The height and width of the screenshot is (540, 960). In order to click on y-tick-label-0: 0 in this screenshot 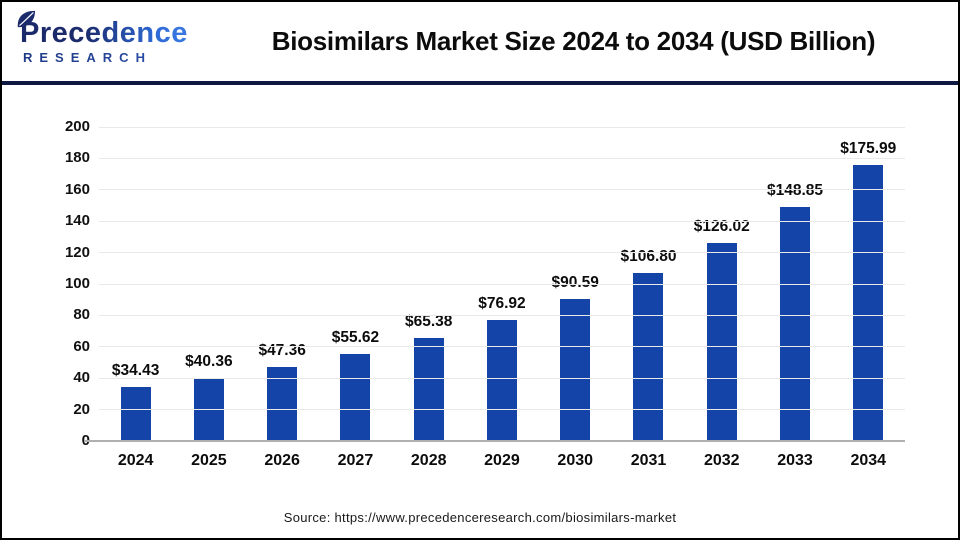, I will do `click(65, 441)`.